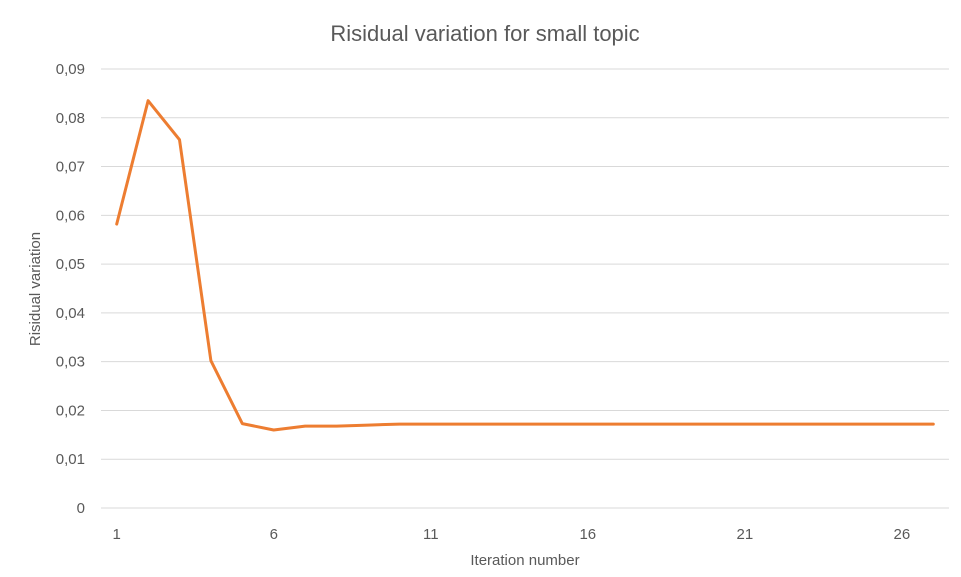  Describe the element at coordinates (35, 289) in the screenshot. I see `y-axis-label: Risidual variation` at that location.